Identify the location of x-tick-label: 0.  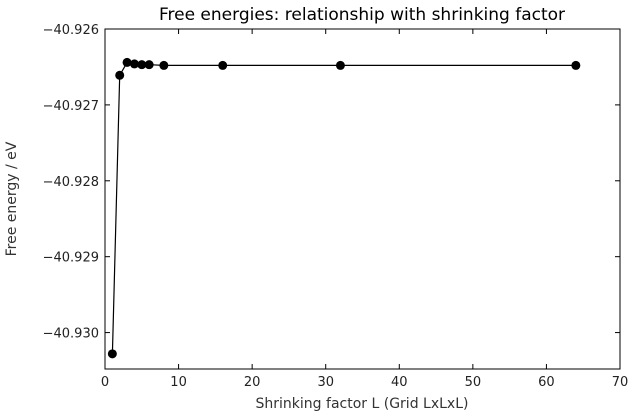
(105, 382).